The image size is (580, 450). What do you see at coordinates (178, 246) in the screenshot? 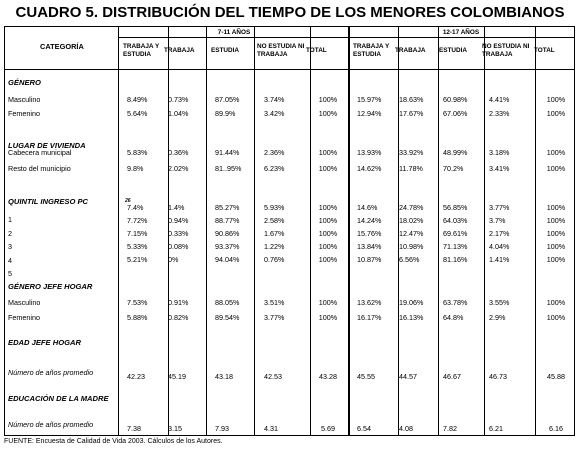
I see `table-cell: 0.08%` at bounding box center [178, 246].